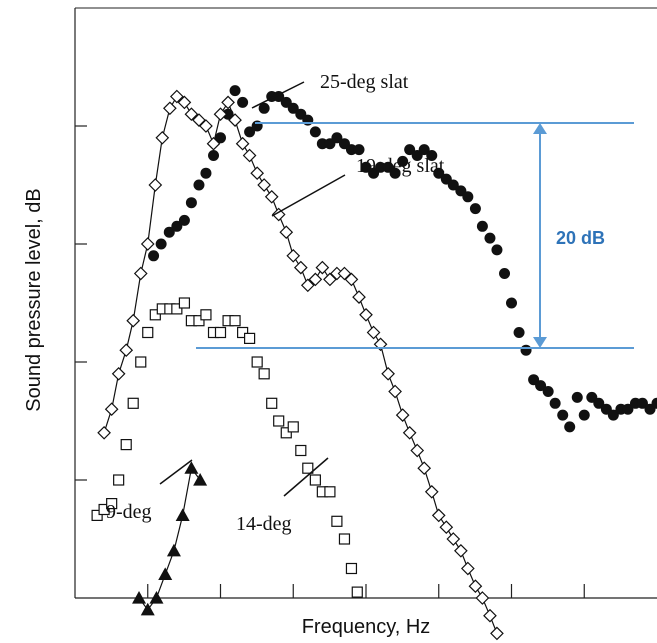 Image resolution: width=657 pixels, height=643 pixels. What do you see at coordinates (34, 299) in the screenshot?
I see `y-axis-title: Sound pressure level, dB` at bounding box center [34, 299].